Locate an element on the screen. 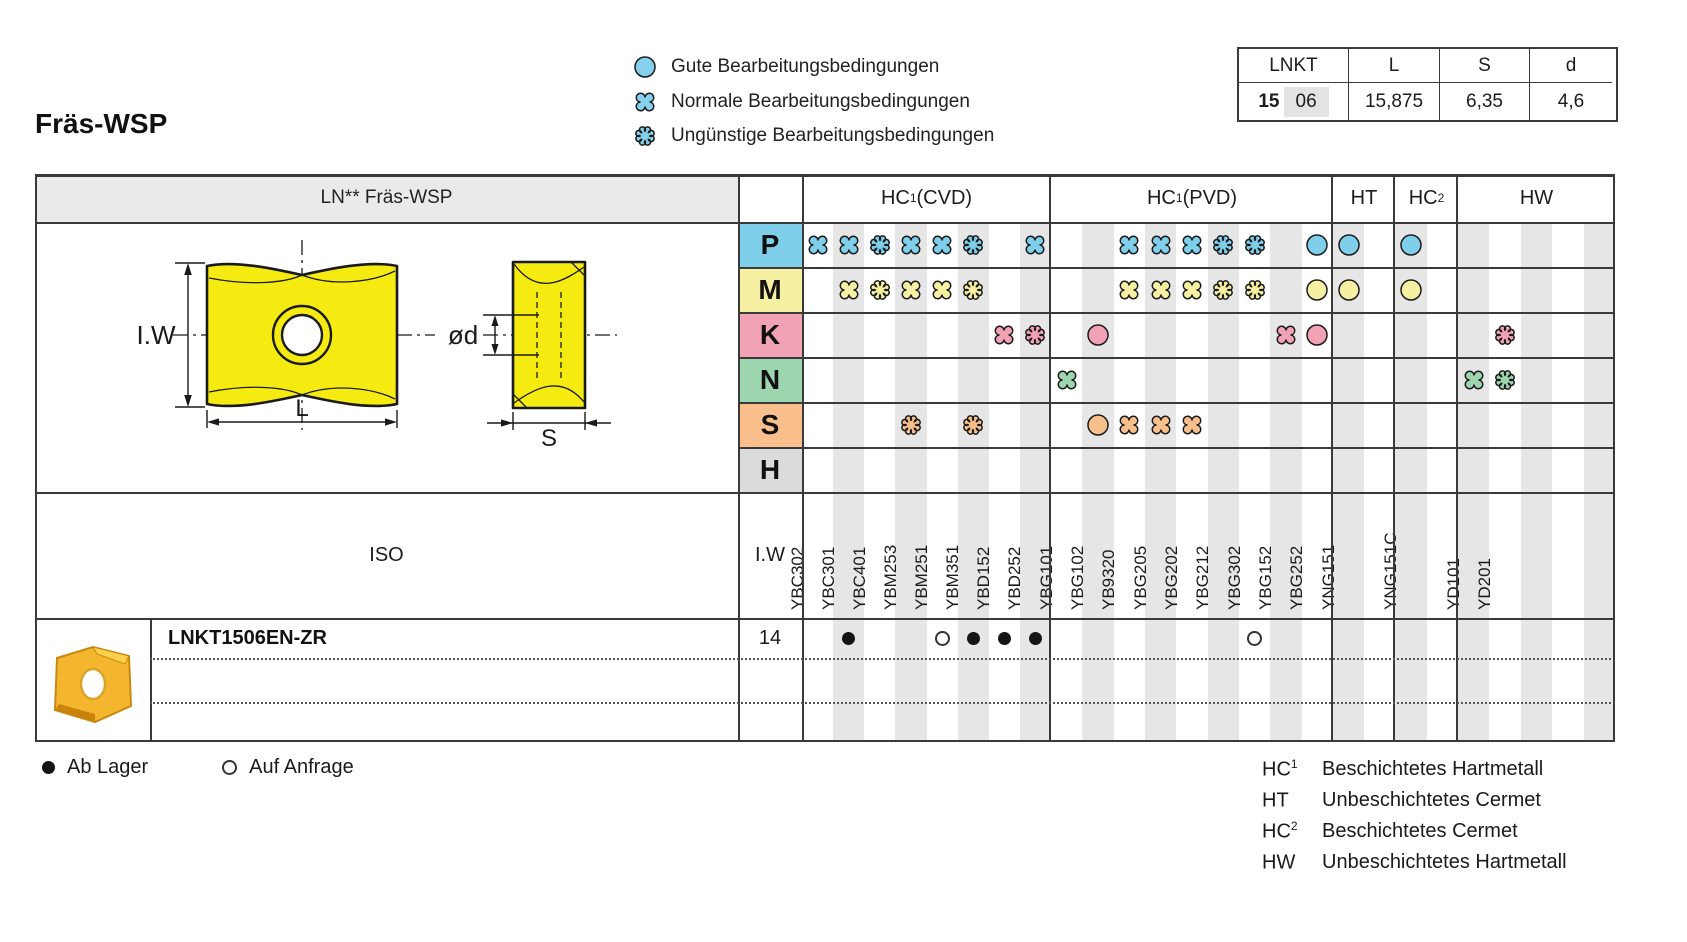  letter-column-divider is located at coordinates (803, 458).